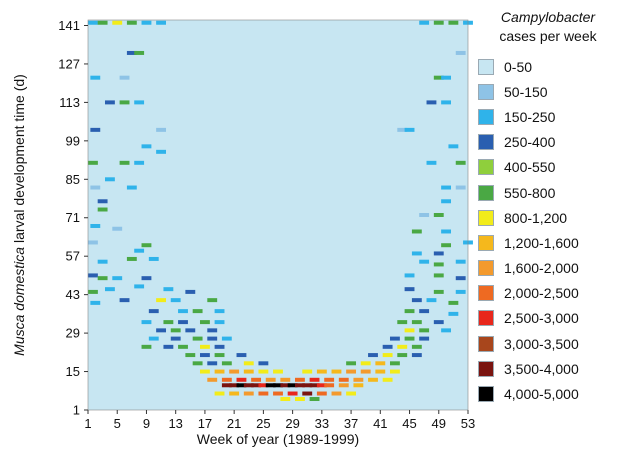  What do you see at coordinates (175, 423) in the screenshot?
I see `x-tick-label: 13` at bounding box center [175, 423].